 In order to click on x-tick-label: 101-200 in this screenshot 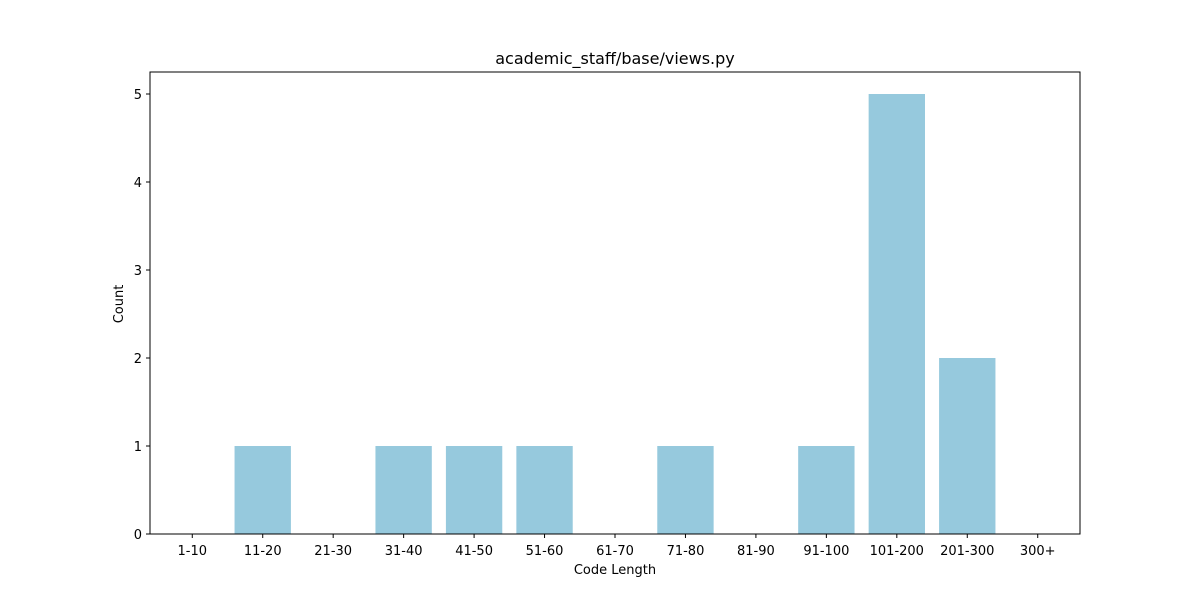, I will do `click(897, 551)`.